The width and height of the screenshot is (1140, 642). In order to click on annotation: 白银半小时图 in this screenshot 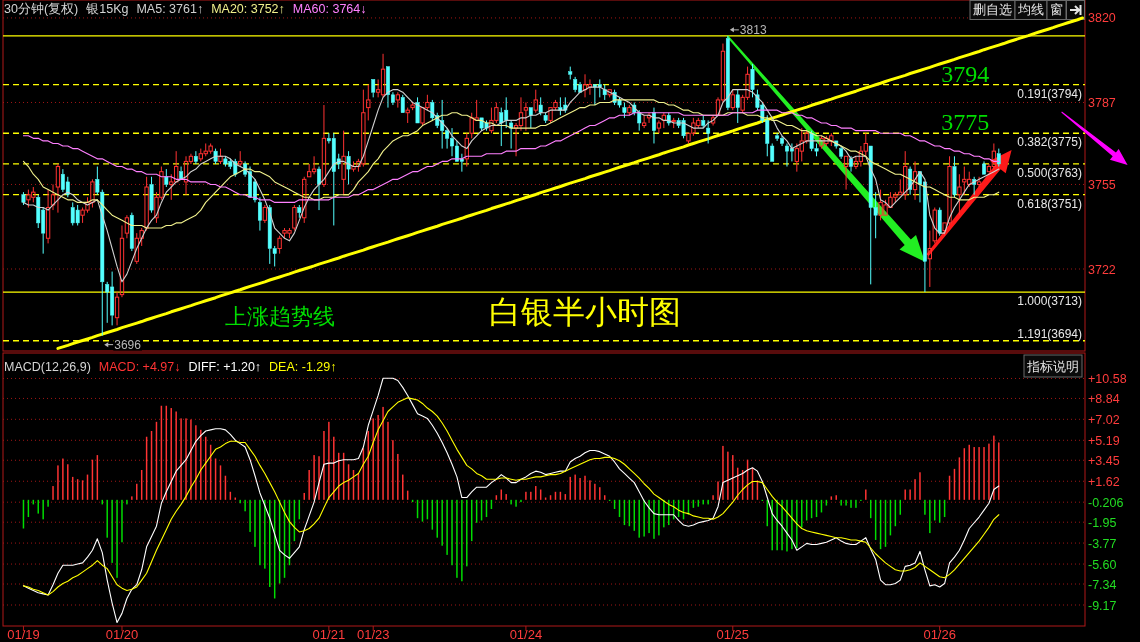, I will do `click(584, 311)`.